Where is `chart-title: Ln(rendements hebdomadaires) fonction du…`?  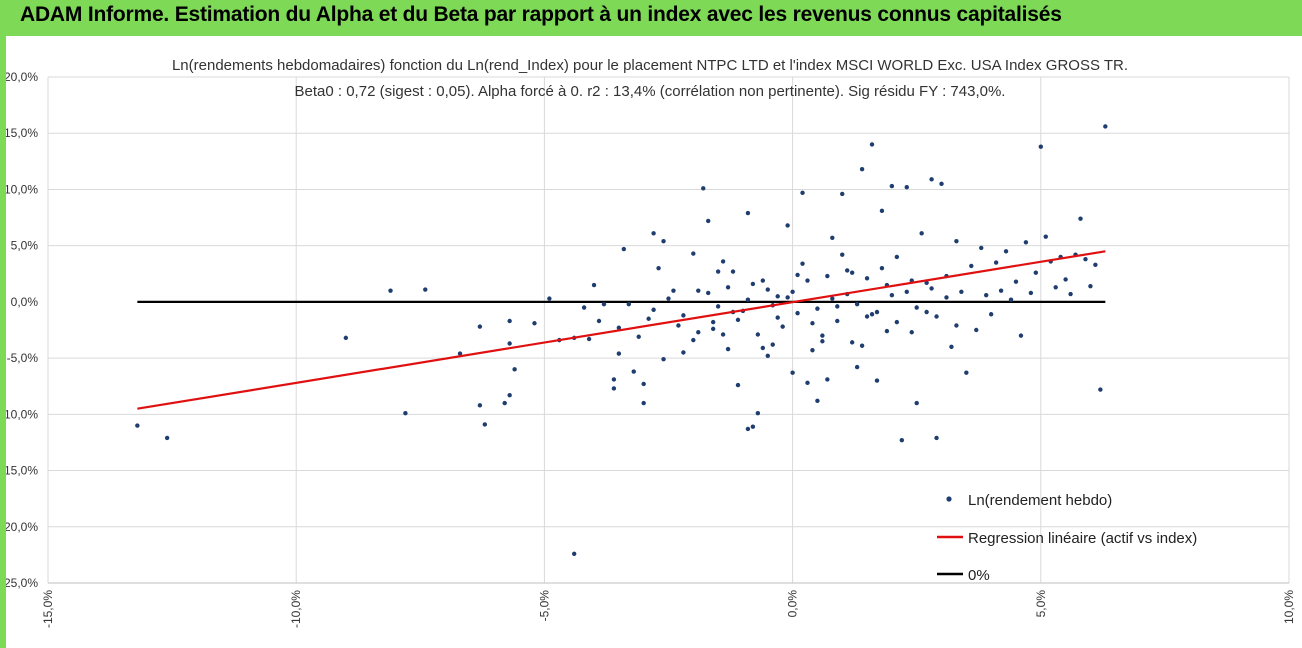 chart-title: Ln(rendements hebdomadaires) fonction du… is located at coordinates (650, 78).